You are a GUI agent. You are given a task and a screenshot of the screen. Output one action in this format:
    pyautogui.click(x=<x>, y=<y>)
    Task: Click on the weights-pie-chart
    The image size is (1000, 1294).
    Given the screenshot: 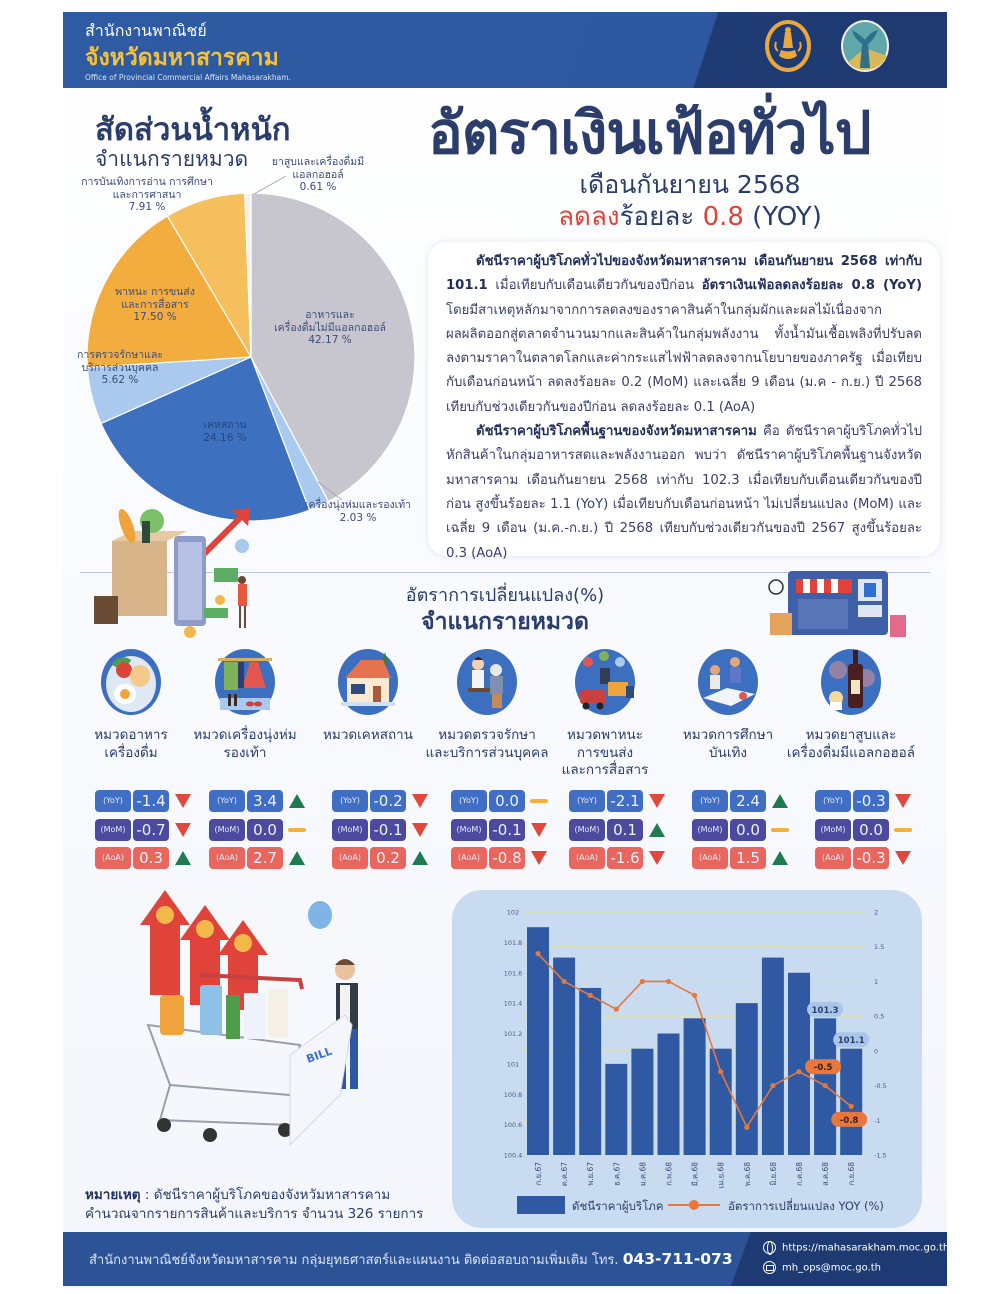 What is the action you would take?
    pyautogui.click(x=251, y=348)
    